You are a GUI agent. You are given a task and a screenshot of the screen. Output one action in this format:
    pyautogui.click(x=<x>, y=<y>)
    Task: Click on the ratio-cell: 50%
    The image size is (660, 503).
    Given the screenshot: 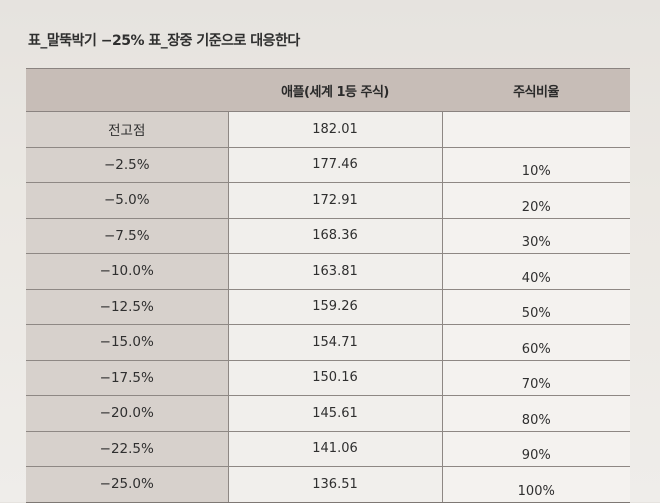 What is the action you would take?
    pyautogui.click(x=536, y=307)
    